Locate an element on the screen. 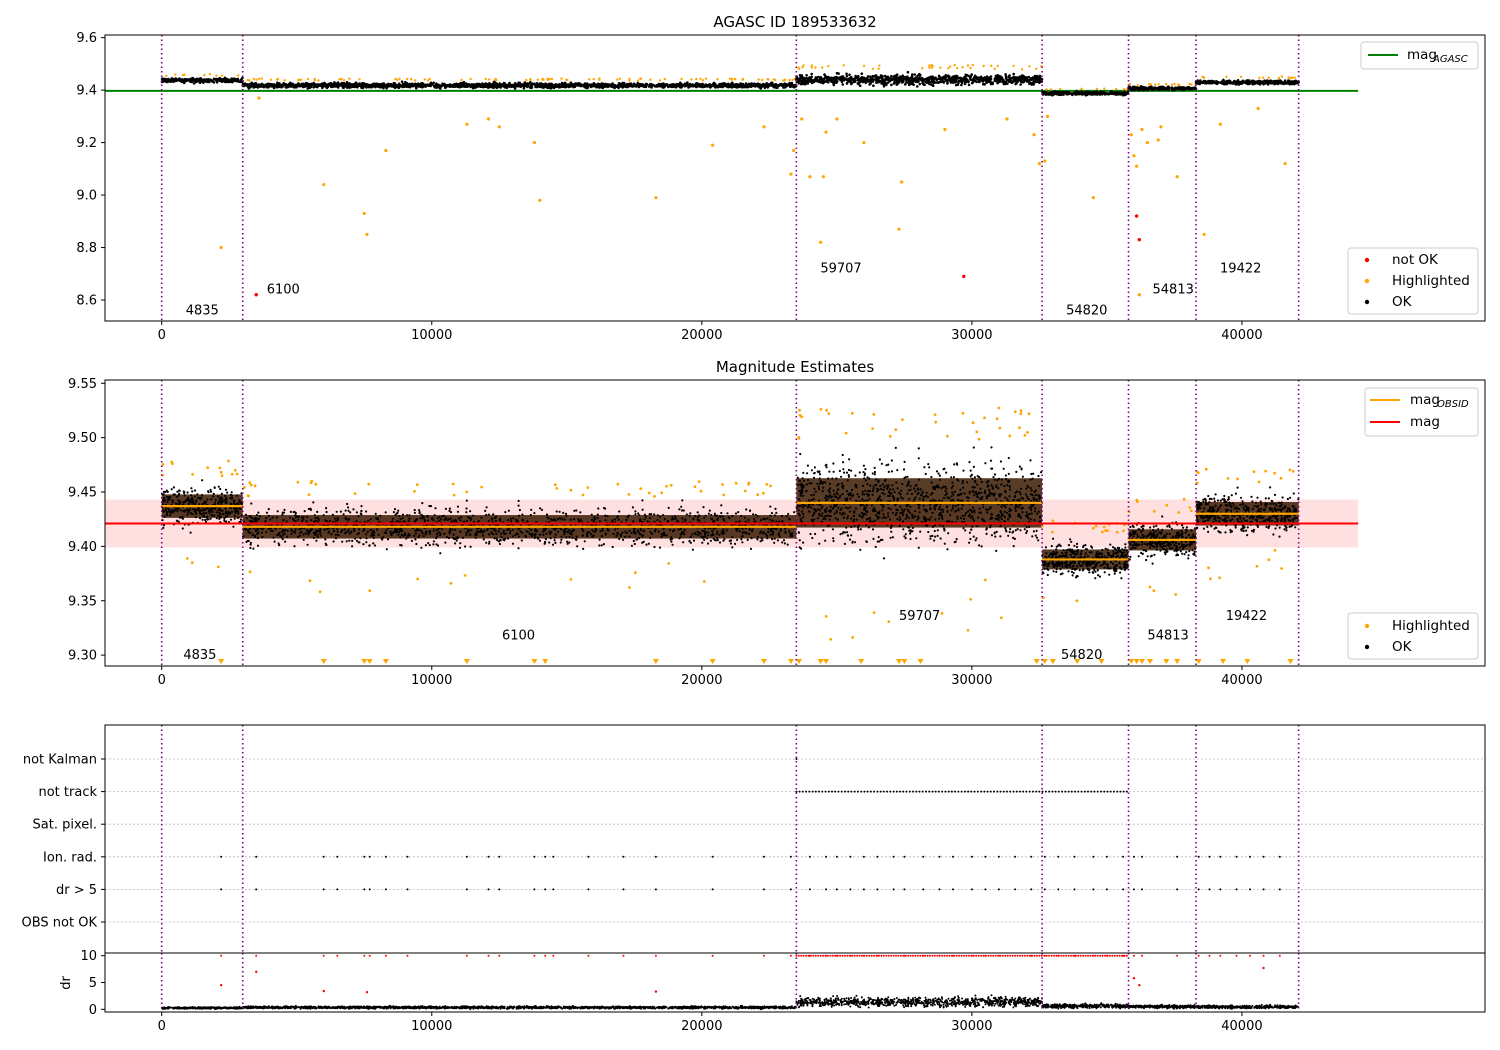  legend-agasc-label: mag is located at coordinates (1422, 55).